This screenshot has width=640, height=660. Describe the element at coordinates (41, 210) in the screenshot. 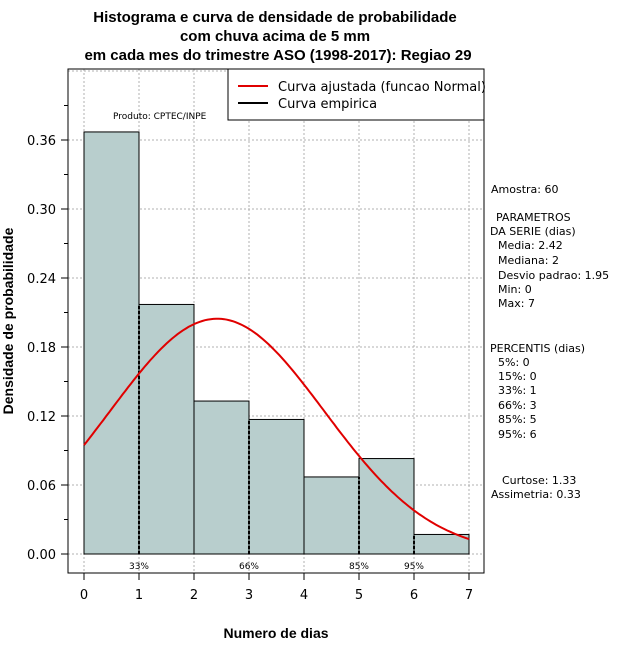

I see `y-tick-label-5: 0.30` at that location.